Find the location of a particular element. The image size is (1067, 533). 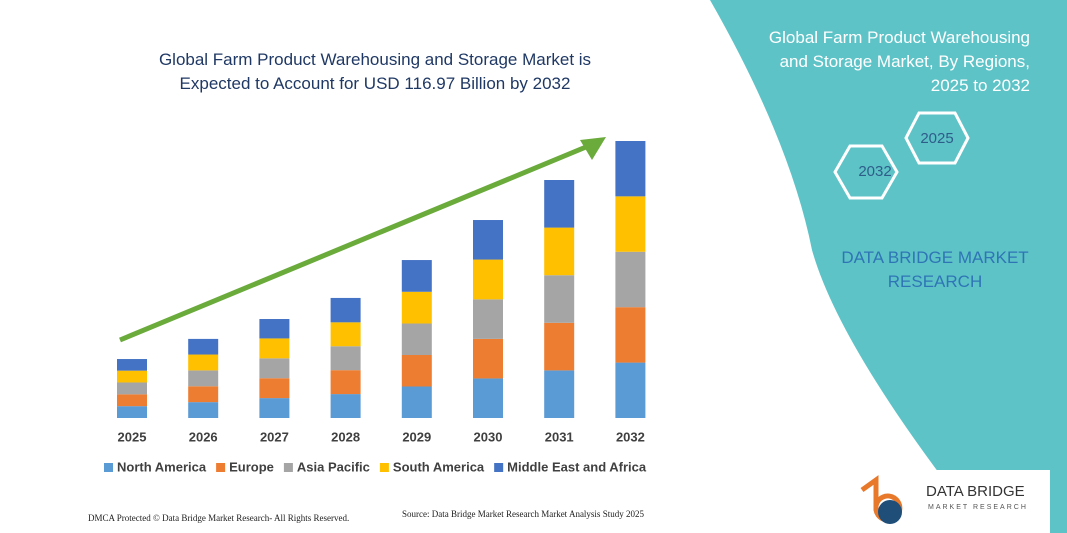

hex-label: 2025 is located at coordinates (936, 138).